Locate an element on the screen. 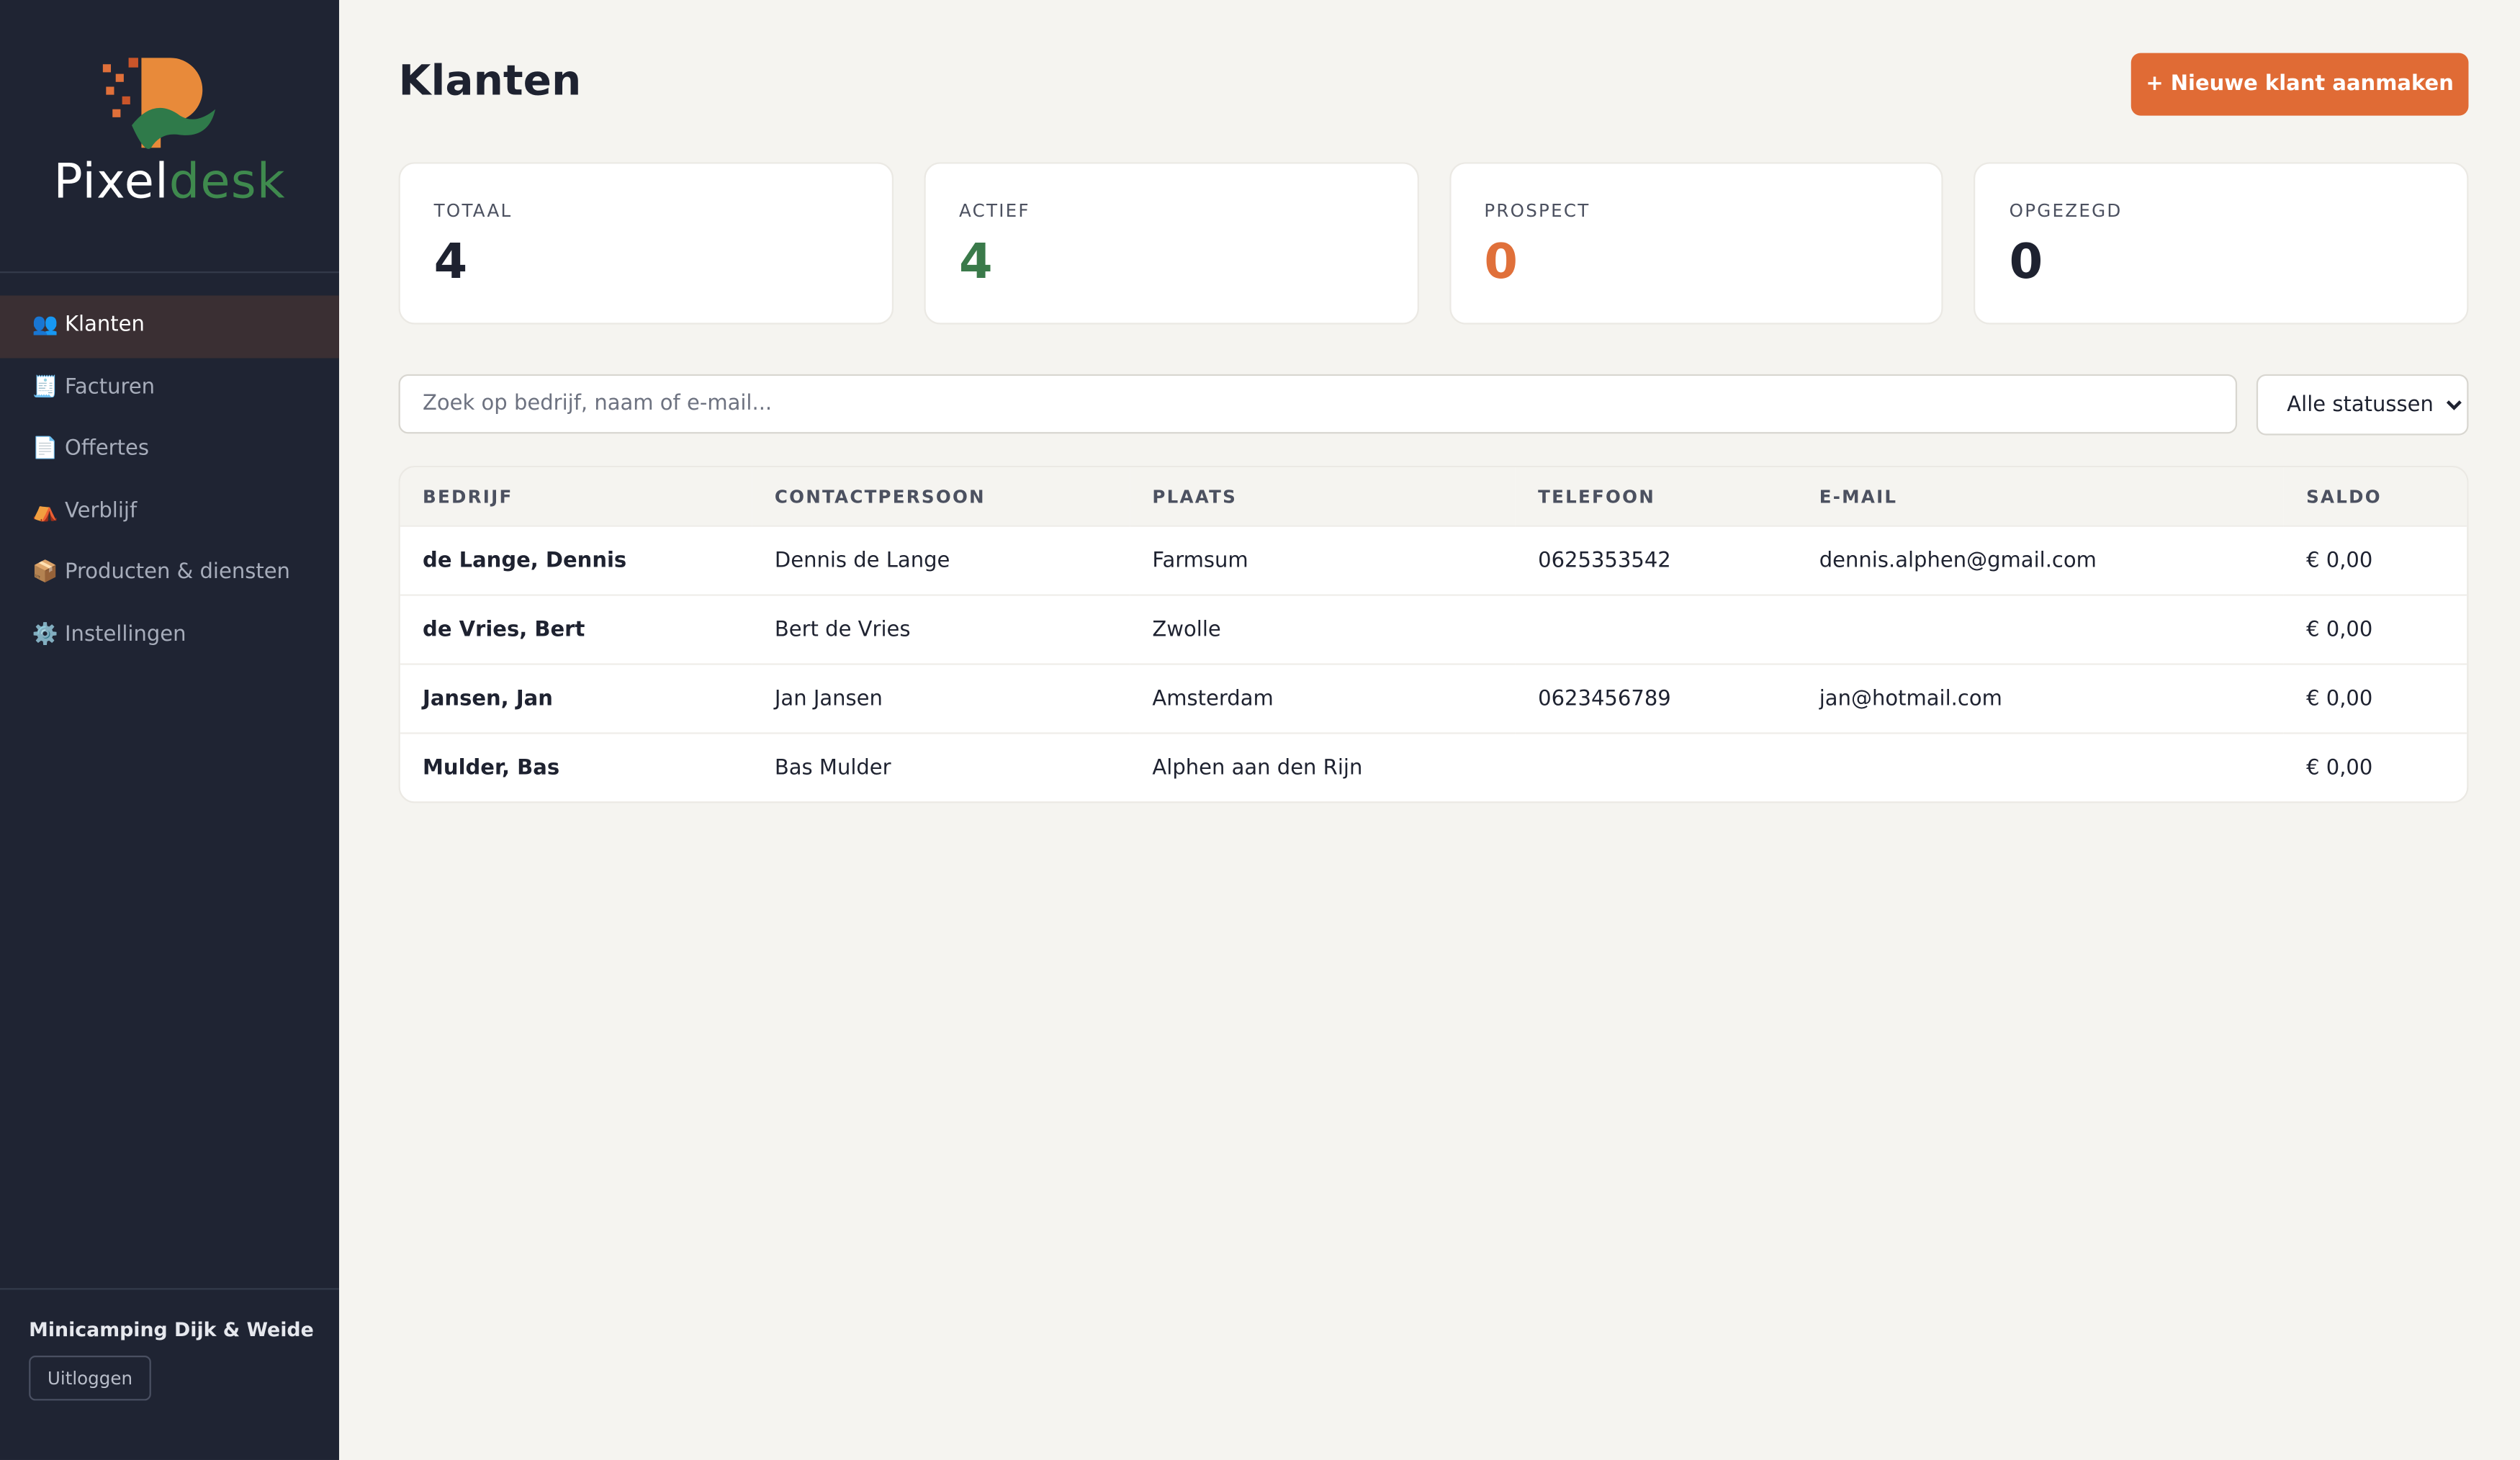 The image size is (2520, 1460). logout-button: Uitloggen is located at coordinates (90, 1378).